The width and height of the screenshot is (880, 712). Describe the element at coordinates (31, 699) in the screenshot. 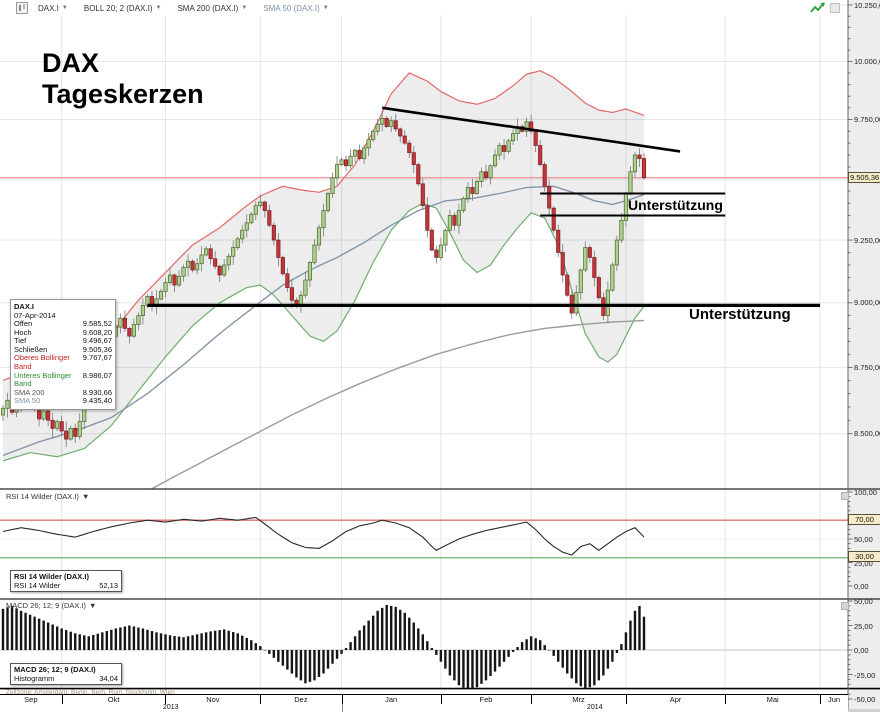

I see `month-cell: Sep` at that location.